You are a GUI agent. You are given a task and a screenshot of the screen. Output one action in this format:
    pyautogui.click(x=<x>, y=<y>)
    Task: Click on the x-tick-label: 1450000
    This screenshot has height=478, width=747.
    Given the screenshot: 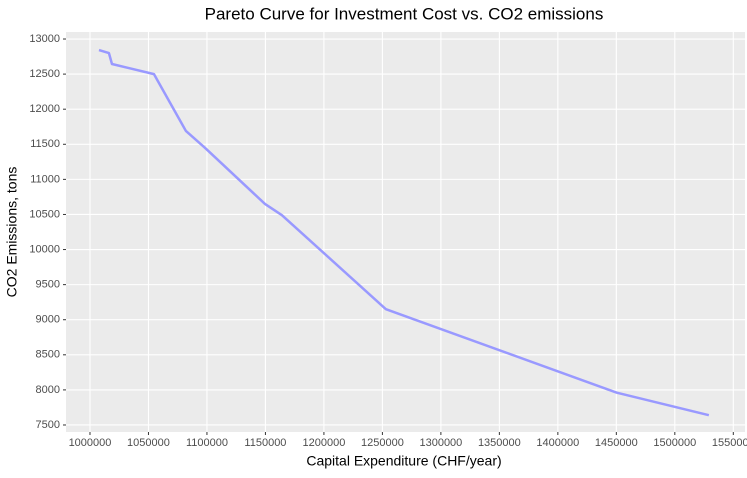 What is the action you would take?
    pyautogui.click(x=616, y=443)
    